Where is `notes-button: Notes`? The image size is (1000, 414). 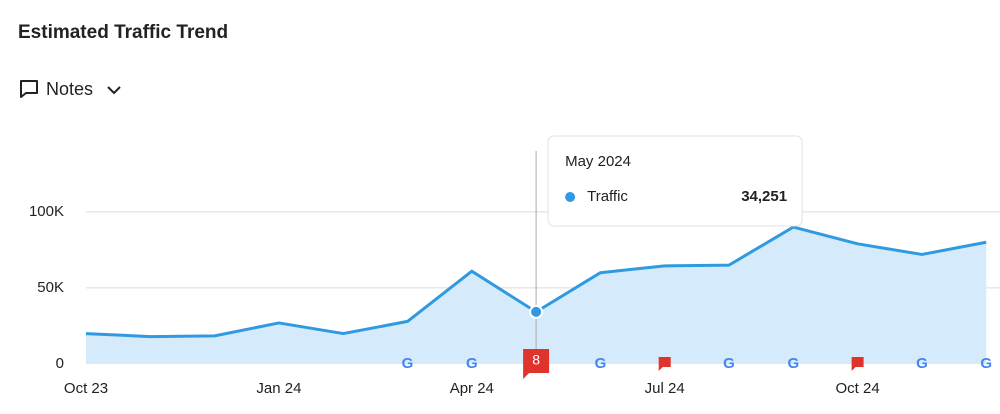
notes-button: Notes is located at coordinates (70, 89).